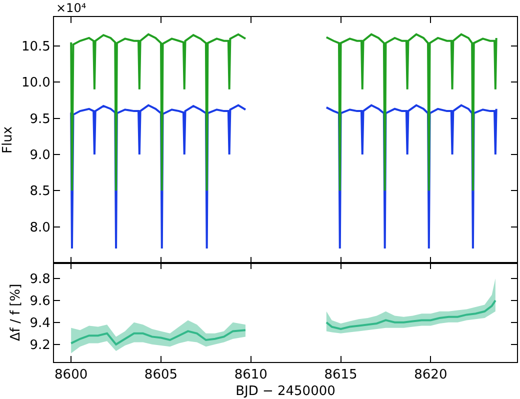 The width and height of the screenshot is (520, 399). Describe the element at coordinates (40, 119) in the screenshot. I see `y-tick-label: 9.5` at that location.